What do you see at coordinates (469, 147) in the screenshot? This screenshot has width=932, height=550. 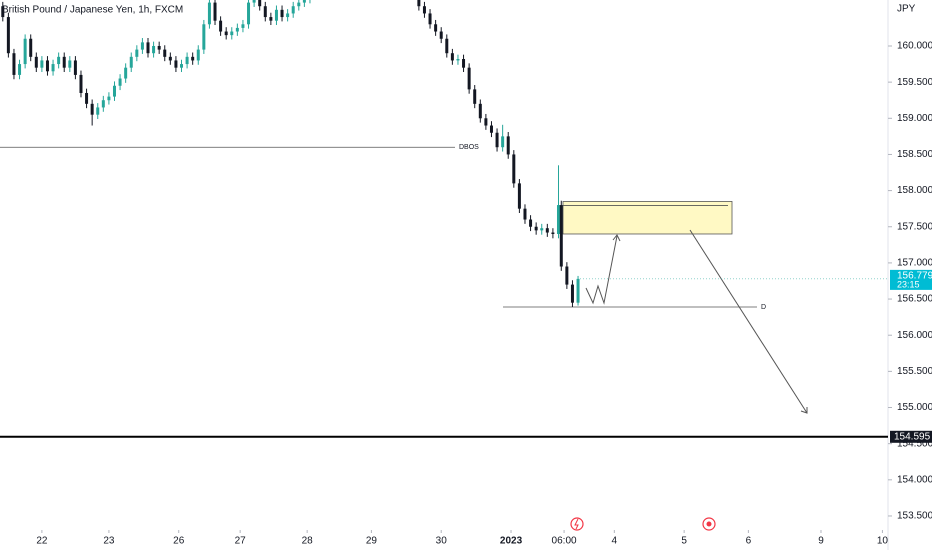 I see `level-label: DBOS` at bounding box center [469, 147].